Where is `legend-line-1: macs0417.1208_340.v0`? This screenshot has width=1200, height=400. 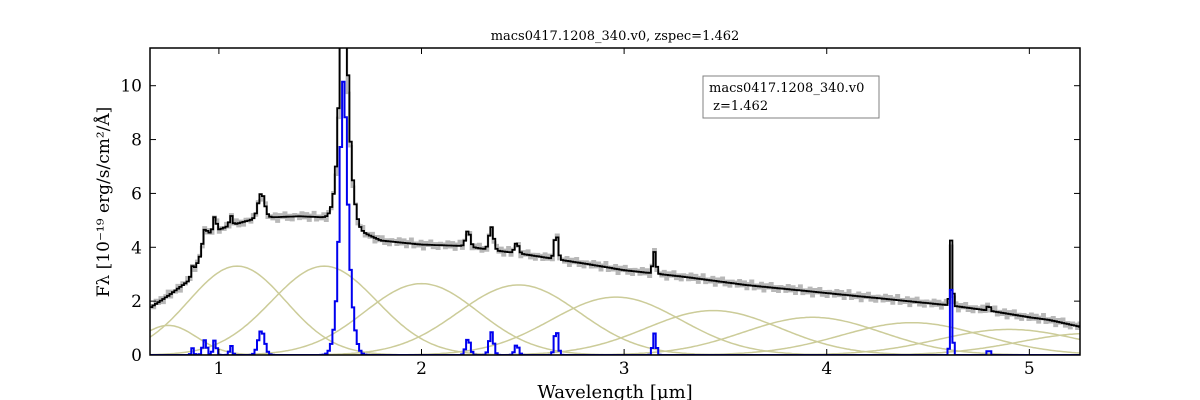
legend-line-1: macs0417.1208_340.v0 is located at coordinates (786, 88).